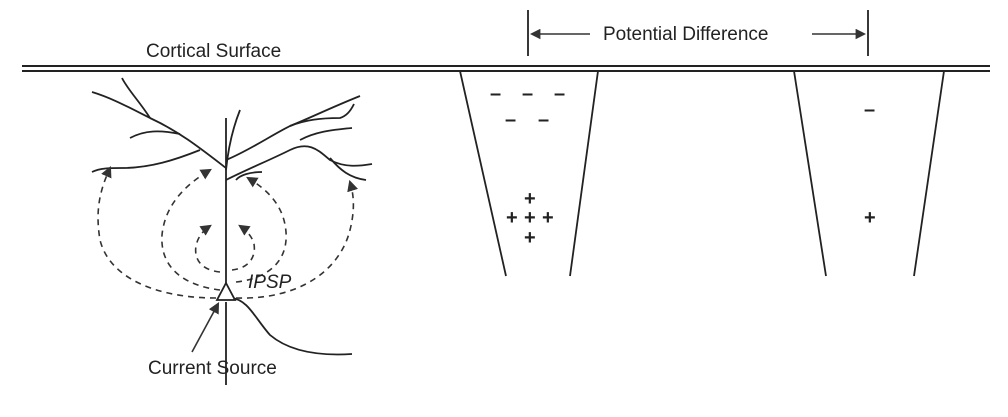 Image resolution: width=1008 pixels, height=417 pixels. Describe the element at coordinates (929, 173) in the screenshot. I see `electrode-right-side-right` at that location.